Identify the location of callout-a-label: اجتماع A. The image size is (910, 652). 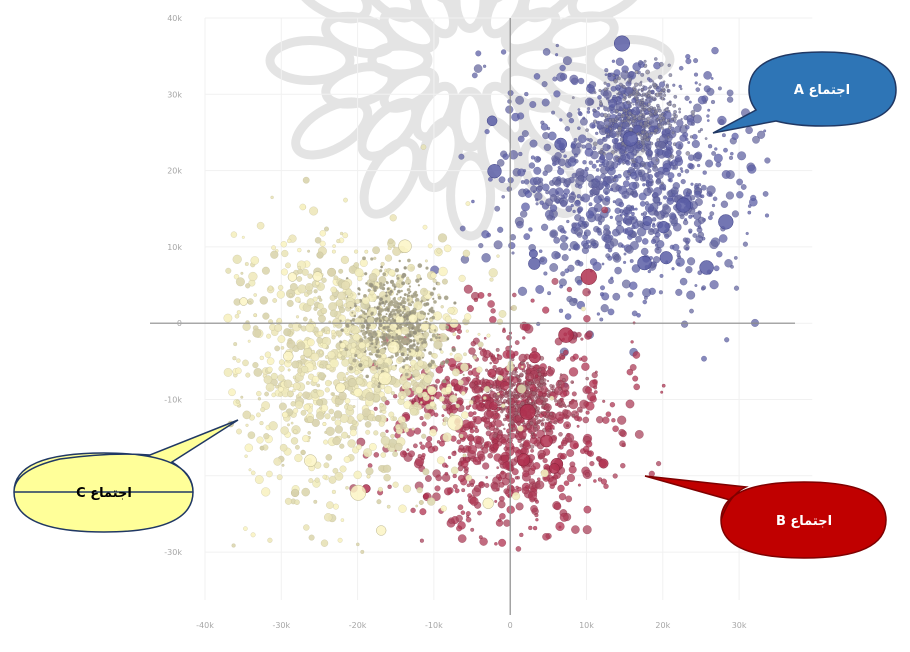
(822, 90).